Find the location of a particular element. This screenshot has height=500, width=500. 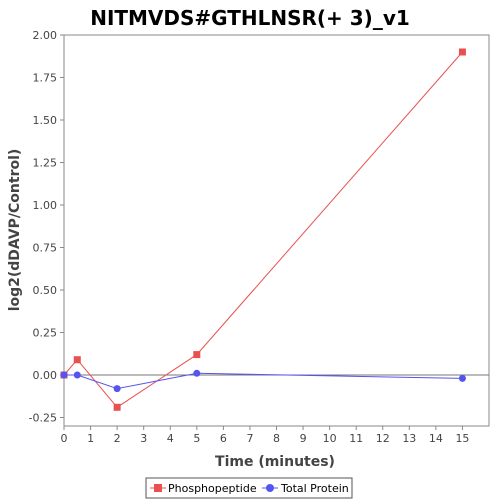

x-axis: 0 1 2 3 4 5 6 7 8 9 10 11 12 13 14 15 is located at coordinates (265, 435).